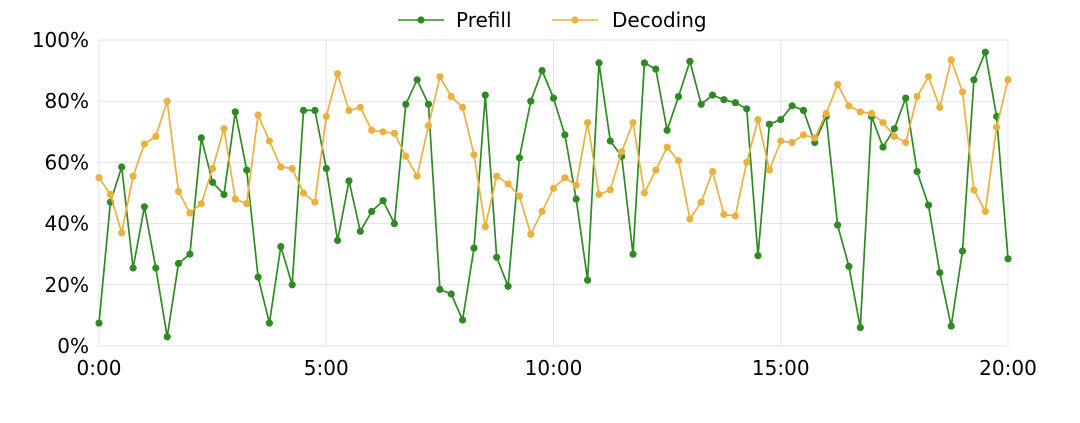 The width and height of the screenshot is (1080, 423). What do you see at coordinates (659, 20) in the screenshot?
I see `legend-label-decoding: Decoding` at bounding box center [659, 20].